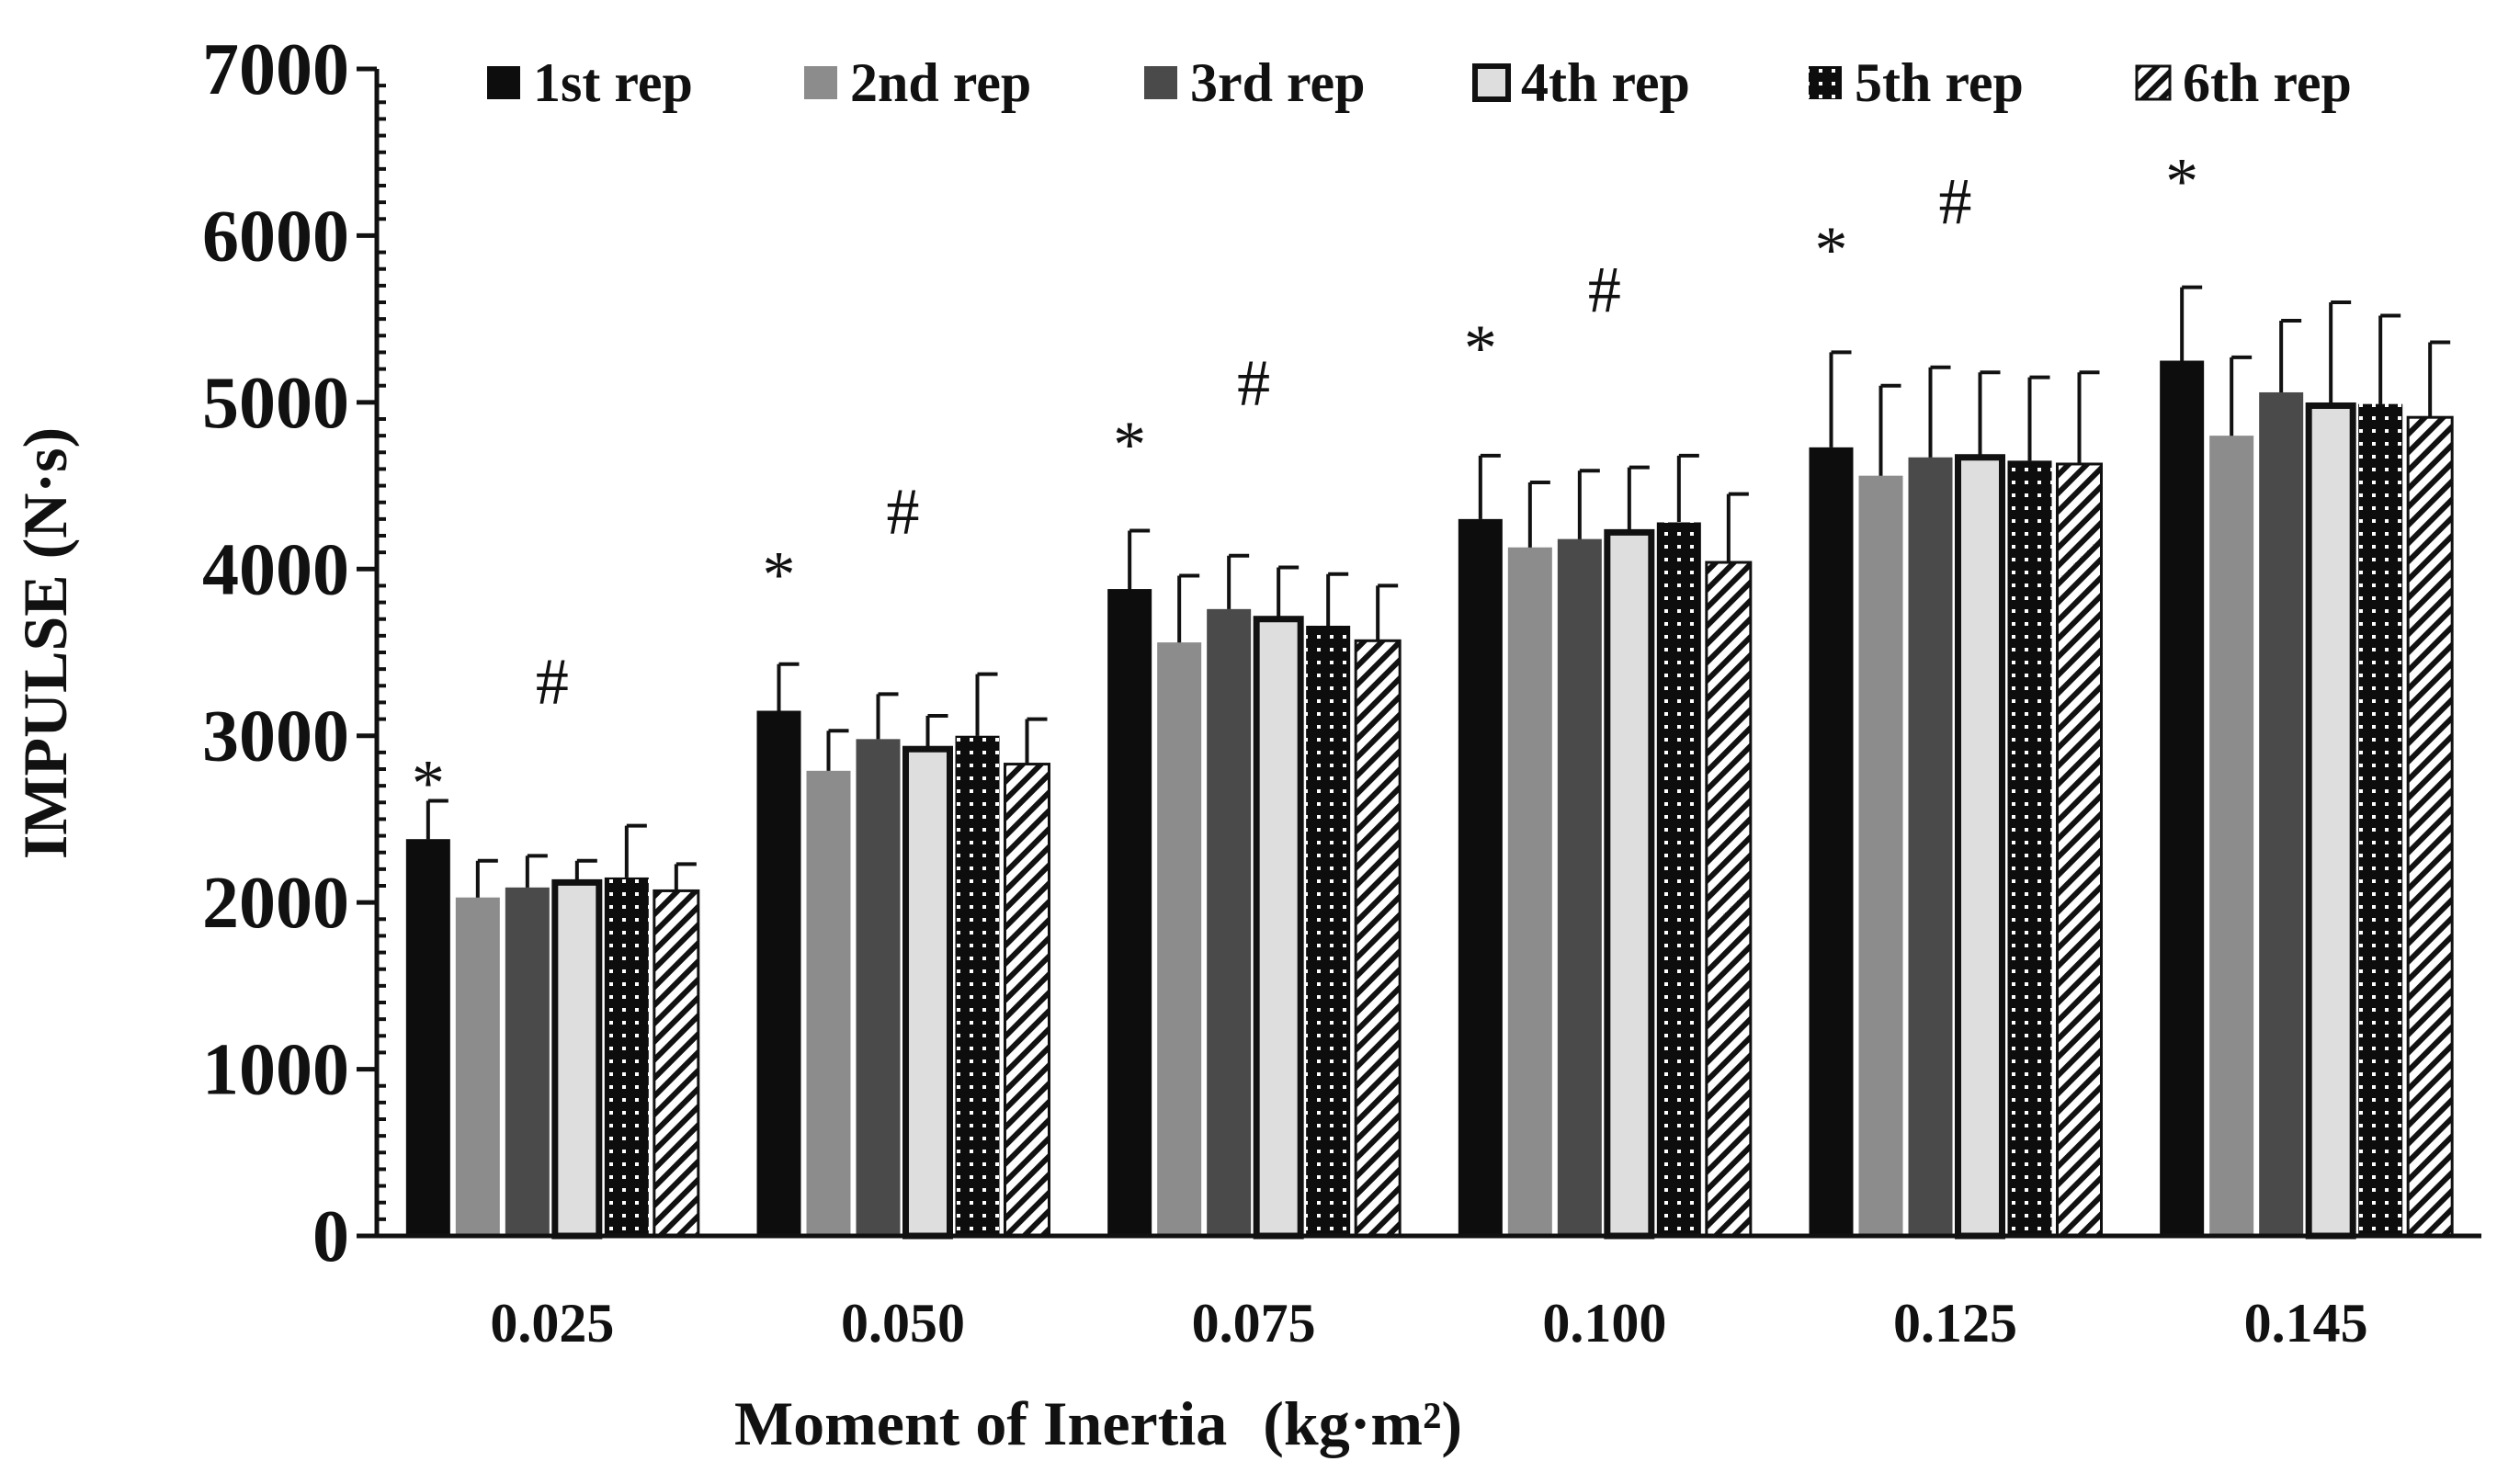 The height and width of the screenshot is (1484, 2497). Describe the element at coordinates (2306, 1323) in the screenshot. I see `x-tick-label: 0.145` at that location.